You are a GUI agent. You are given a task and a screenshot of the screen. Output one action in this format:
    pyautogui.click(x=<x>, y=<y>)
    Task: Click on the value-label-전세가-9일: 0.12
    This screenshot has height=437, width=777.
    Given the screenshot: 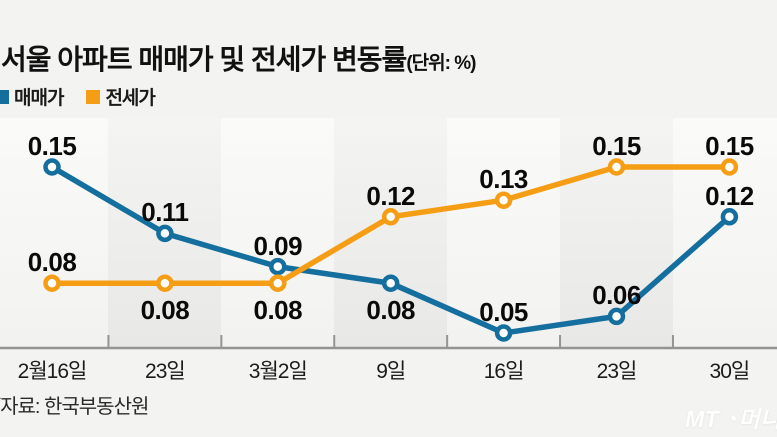 What is the action you would take?
    pyautogui.click(x=390, y=195)
    